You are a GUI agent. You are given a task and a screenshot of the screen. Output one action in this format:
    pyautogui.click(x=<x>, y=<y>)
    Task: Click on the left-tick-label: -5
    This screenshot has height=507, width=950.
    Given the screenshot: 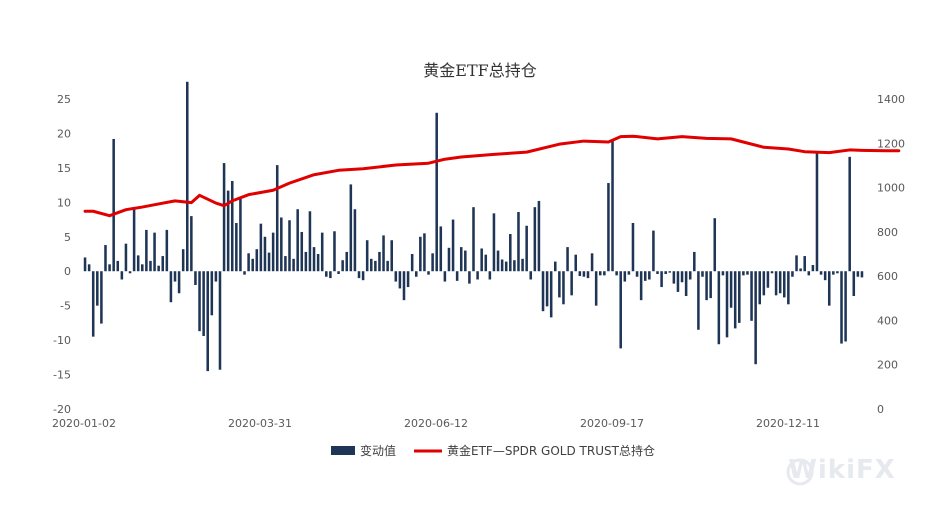 What is the action you would take?
    pyautogui.click(x=65, y=306)
    